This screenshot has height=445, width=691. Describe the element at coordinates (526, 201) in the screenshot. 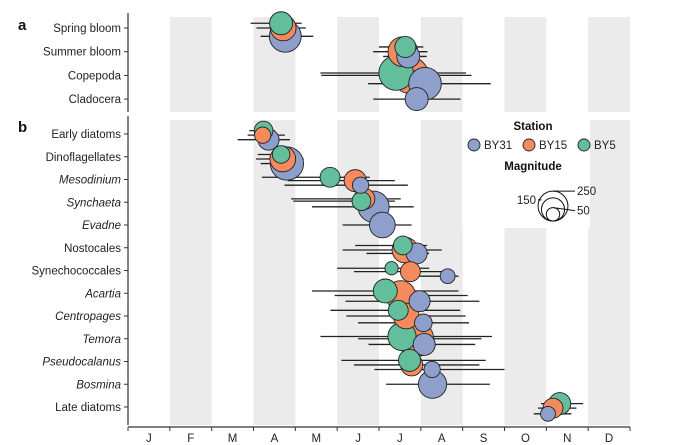

I see `legend-magnitude-label: 150` at that location.